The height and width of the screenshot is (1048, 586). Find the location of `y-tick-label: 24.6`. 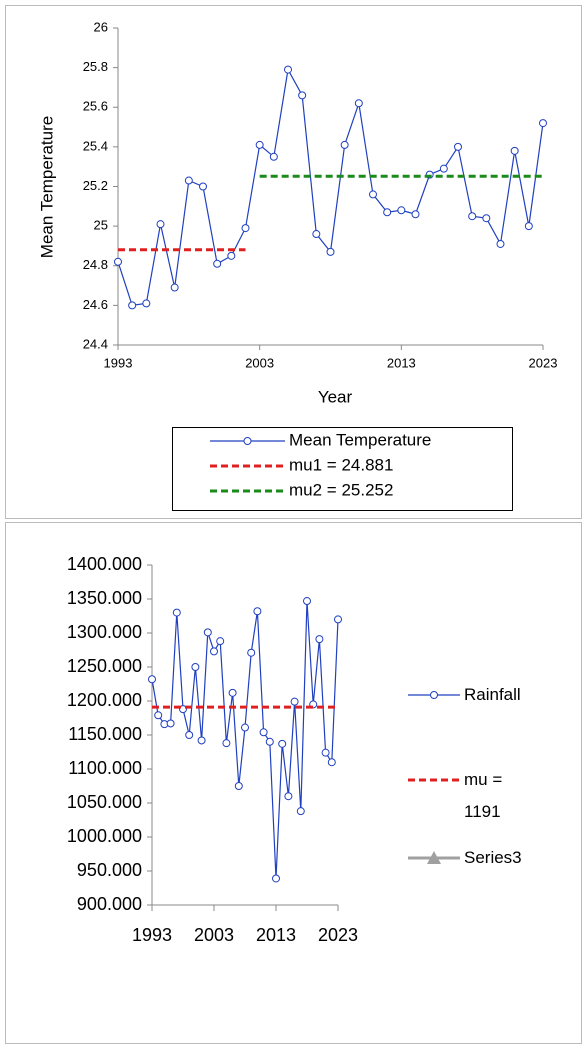

y-tick-label: 24.6 is located at coordinates (95, 304).